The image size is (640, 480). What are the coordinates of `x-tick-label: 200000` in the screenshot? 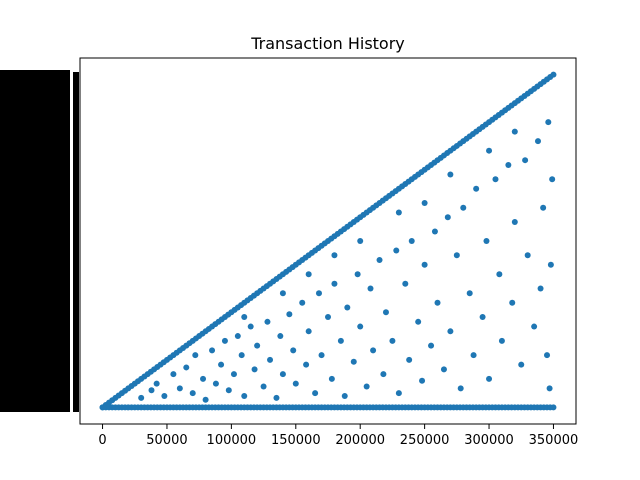 It's located at (360, 440).